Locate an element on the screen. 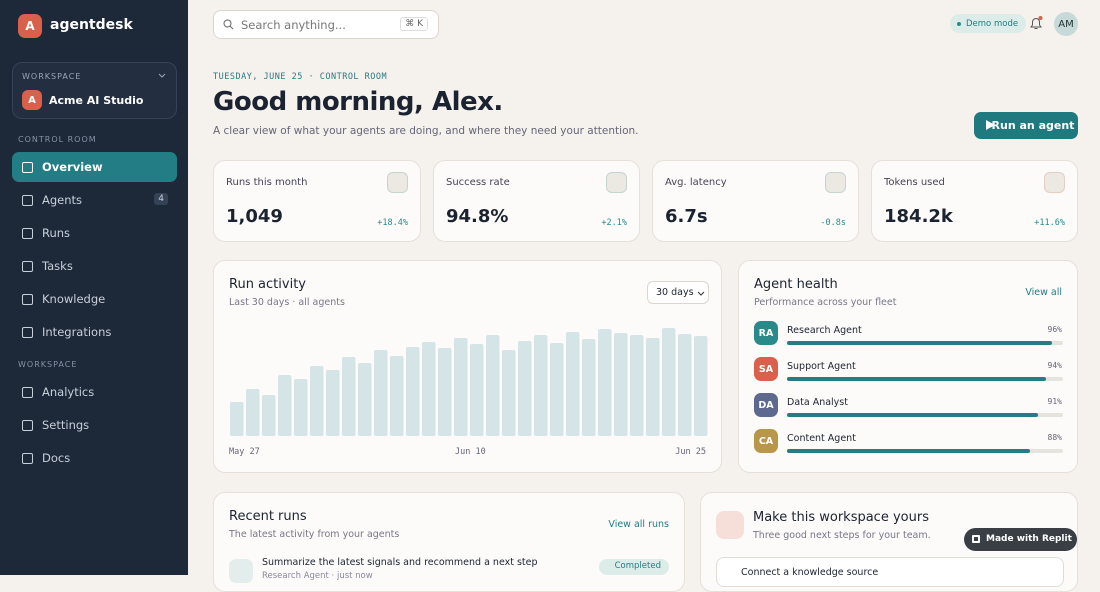 The height and width of the screenshot is (592, 1100). agent-avatar: CA is located at coordinates (766, 441).